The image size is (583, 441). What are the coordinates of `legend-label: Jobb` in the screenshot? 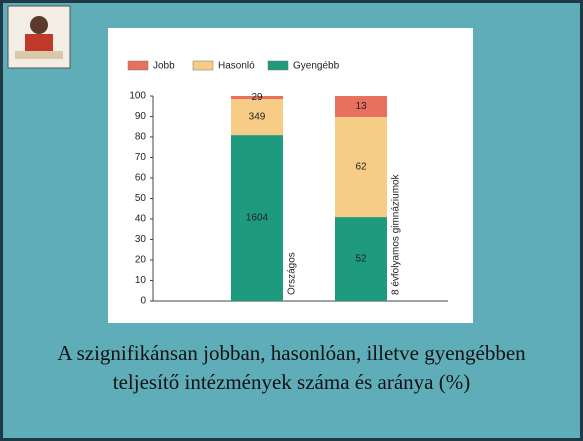 It's located at (164, 66).